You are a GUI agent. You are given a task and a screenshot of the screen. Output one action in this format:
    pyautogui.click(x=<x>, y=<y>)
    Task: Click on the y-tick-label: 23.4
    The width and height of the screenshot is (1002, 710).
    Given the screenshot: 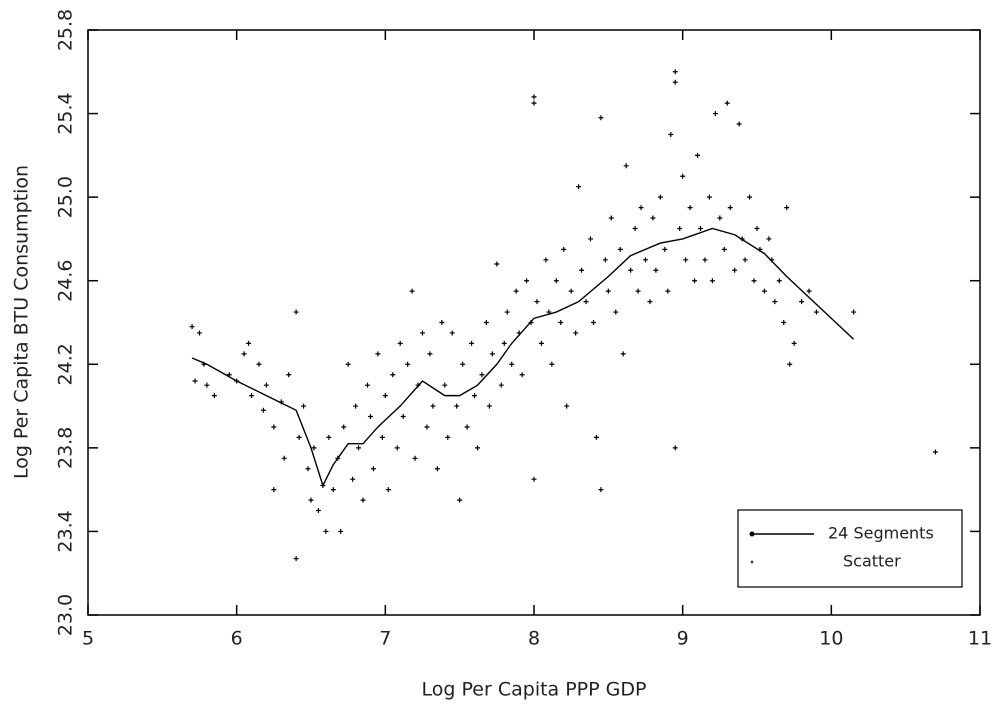 What is the action you would take?
    pyautogui.click(x=66, y=531)
    